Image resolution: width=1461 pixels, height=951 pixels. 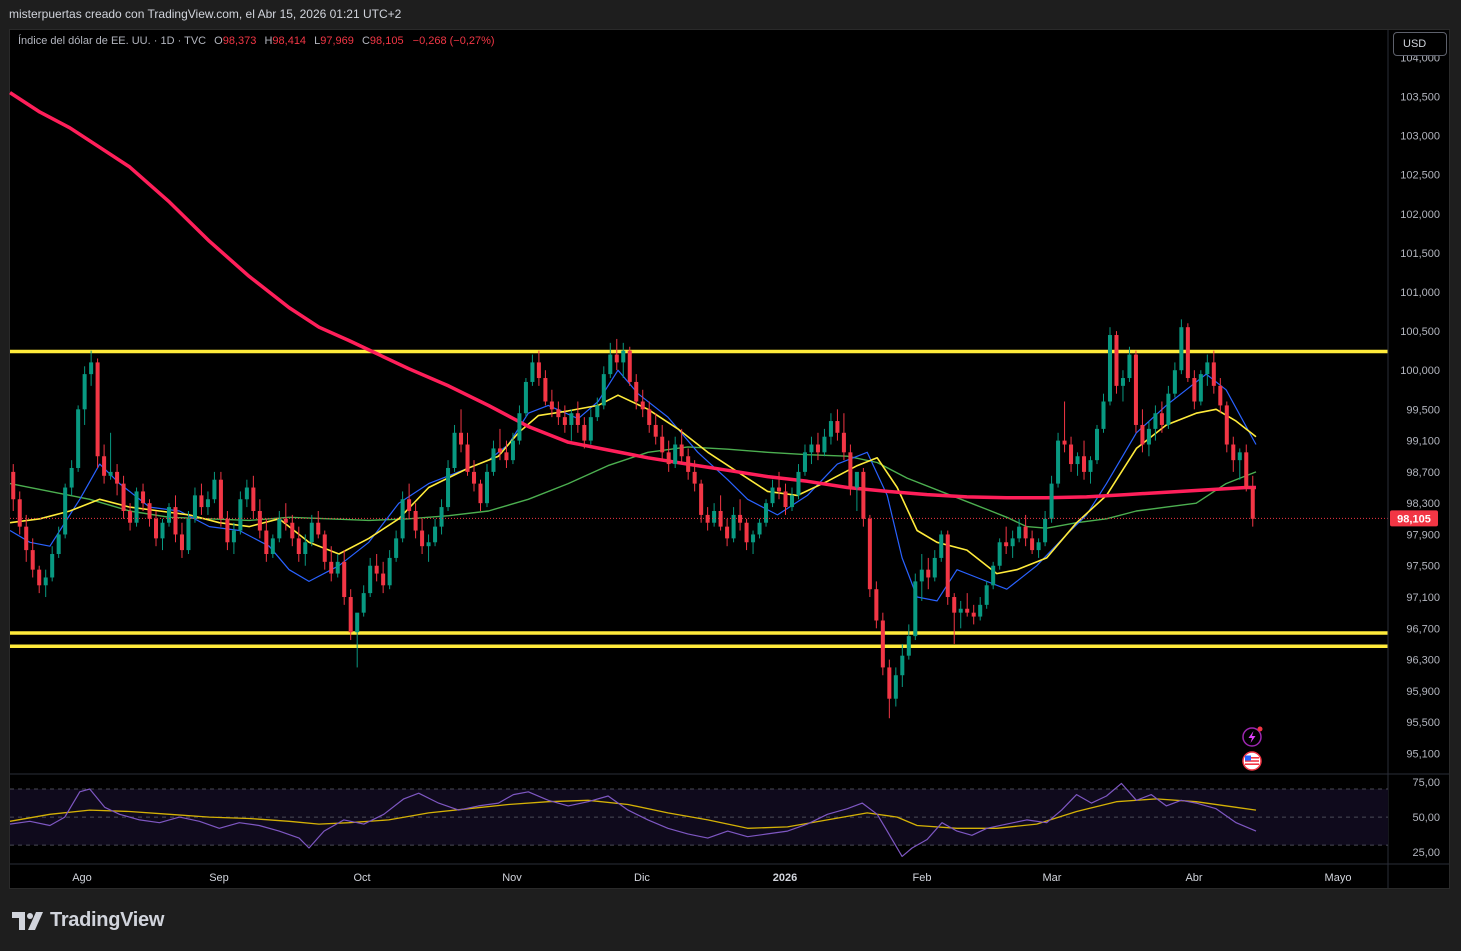 I want to click on rsi-tick-label: 50,00, so click(x=1426, y=818).